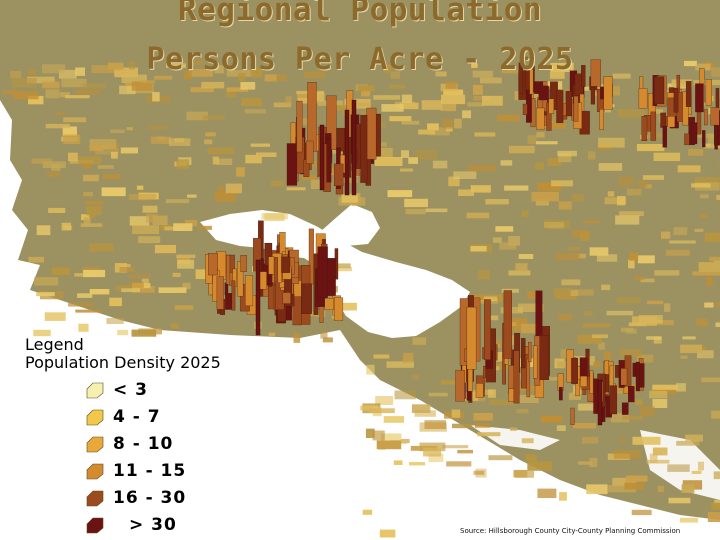 This screenshot has height=540, width=720. I want to click on legend-heading: Legend, so click(54, 344).